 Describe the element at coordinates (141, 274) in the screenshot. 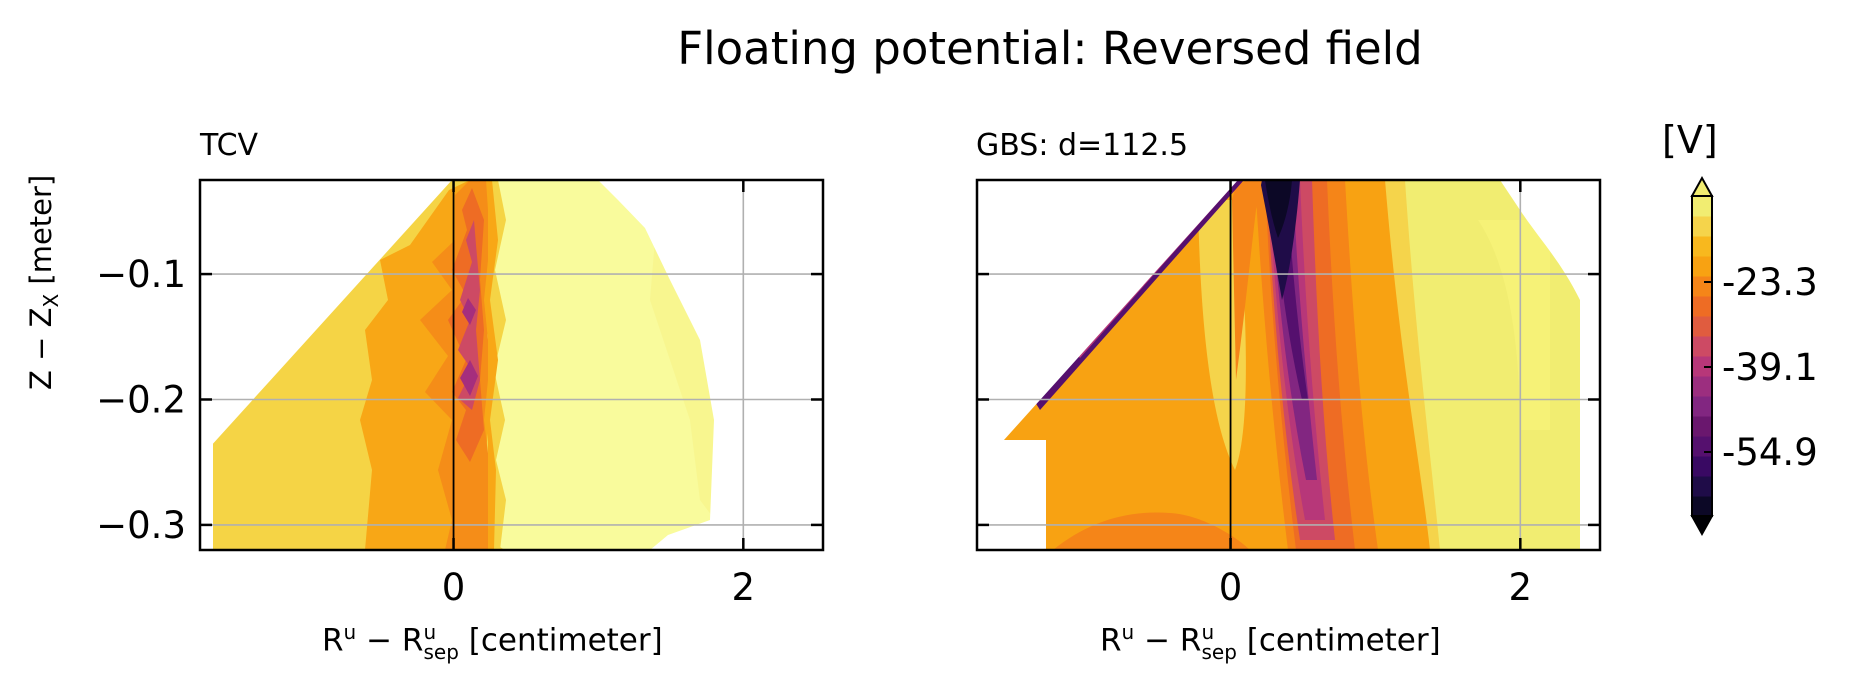

I see `tcv-ytick-label: −0.1` at that location.